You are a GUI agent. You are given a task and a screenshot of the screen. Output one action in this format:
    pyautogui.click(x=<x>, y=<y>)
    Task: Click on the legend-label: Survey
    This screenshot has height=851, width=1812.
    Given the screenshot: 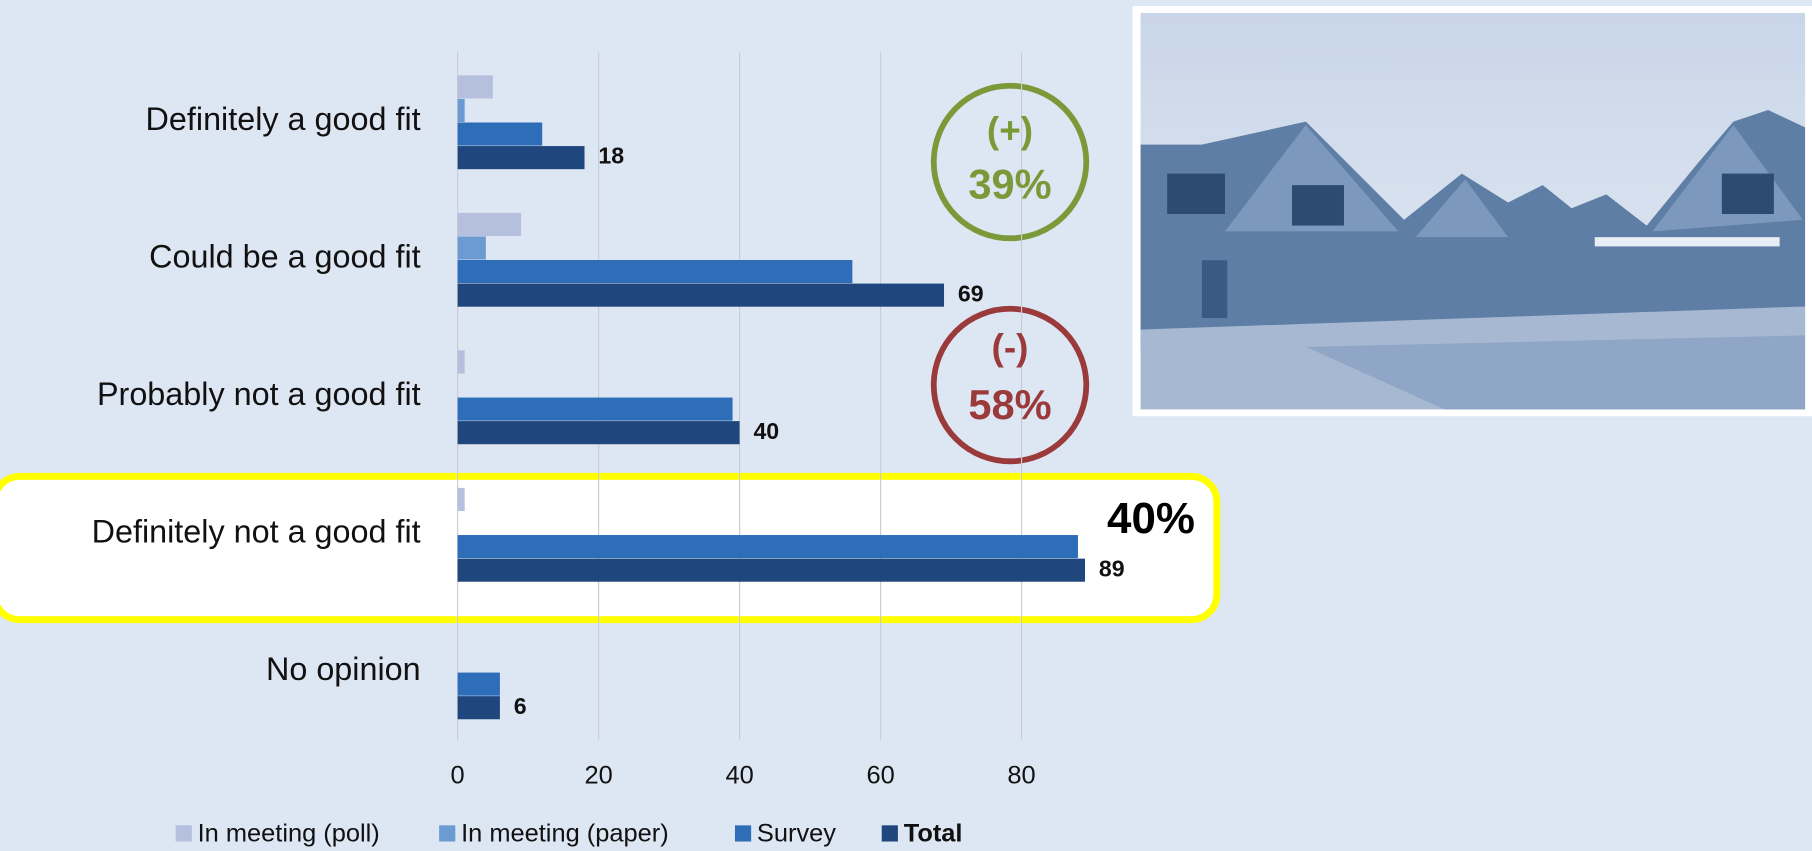 What is the action you would take?
    pyautogui.click(x=796, y=833)
    